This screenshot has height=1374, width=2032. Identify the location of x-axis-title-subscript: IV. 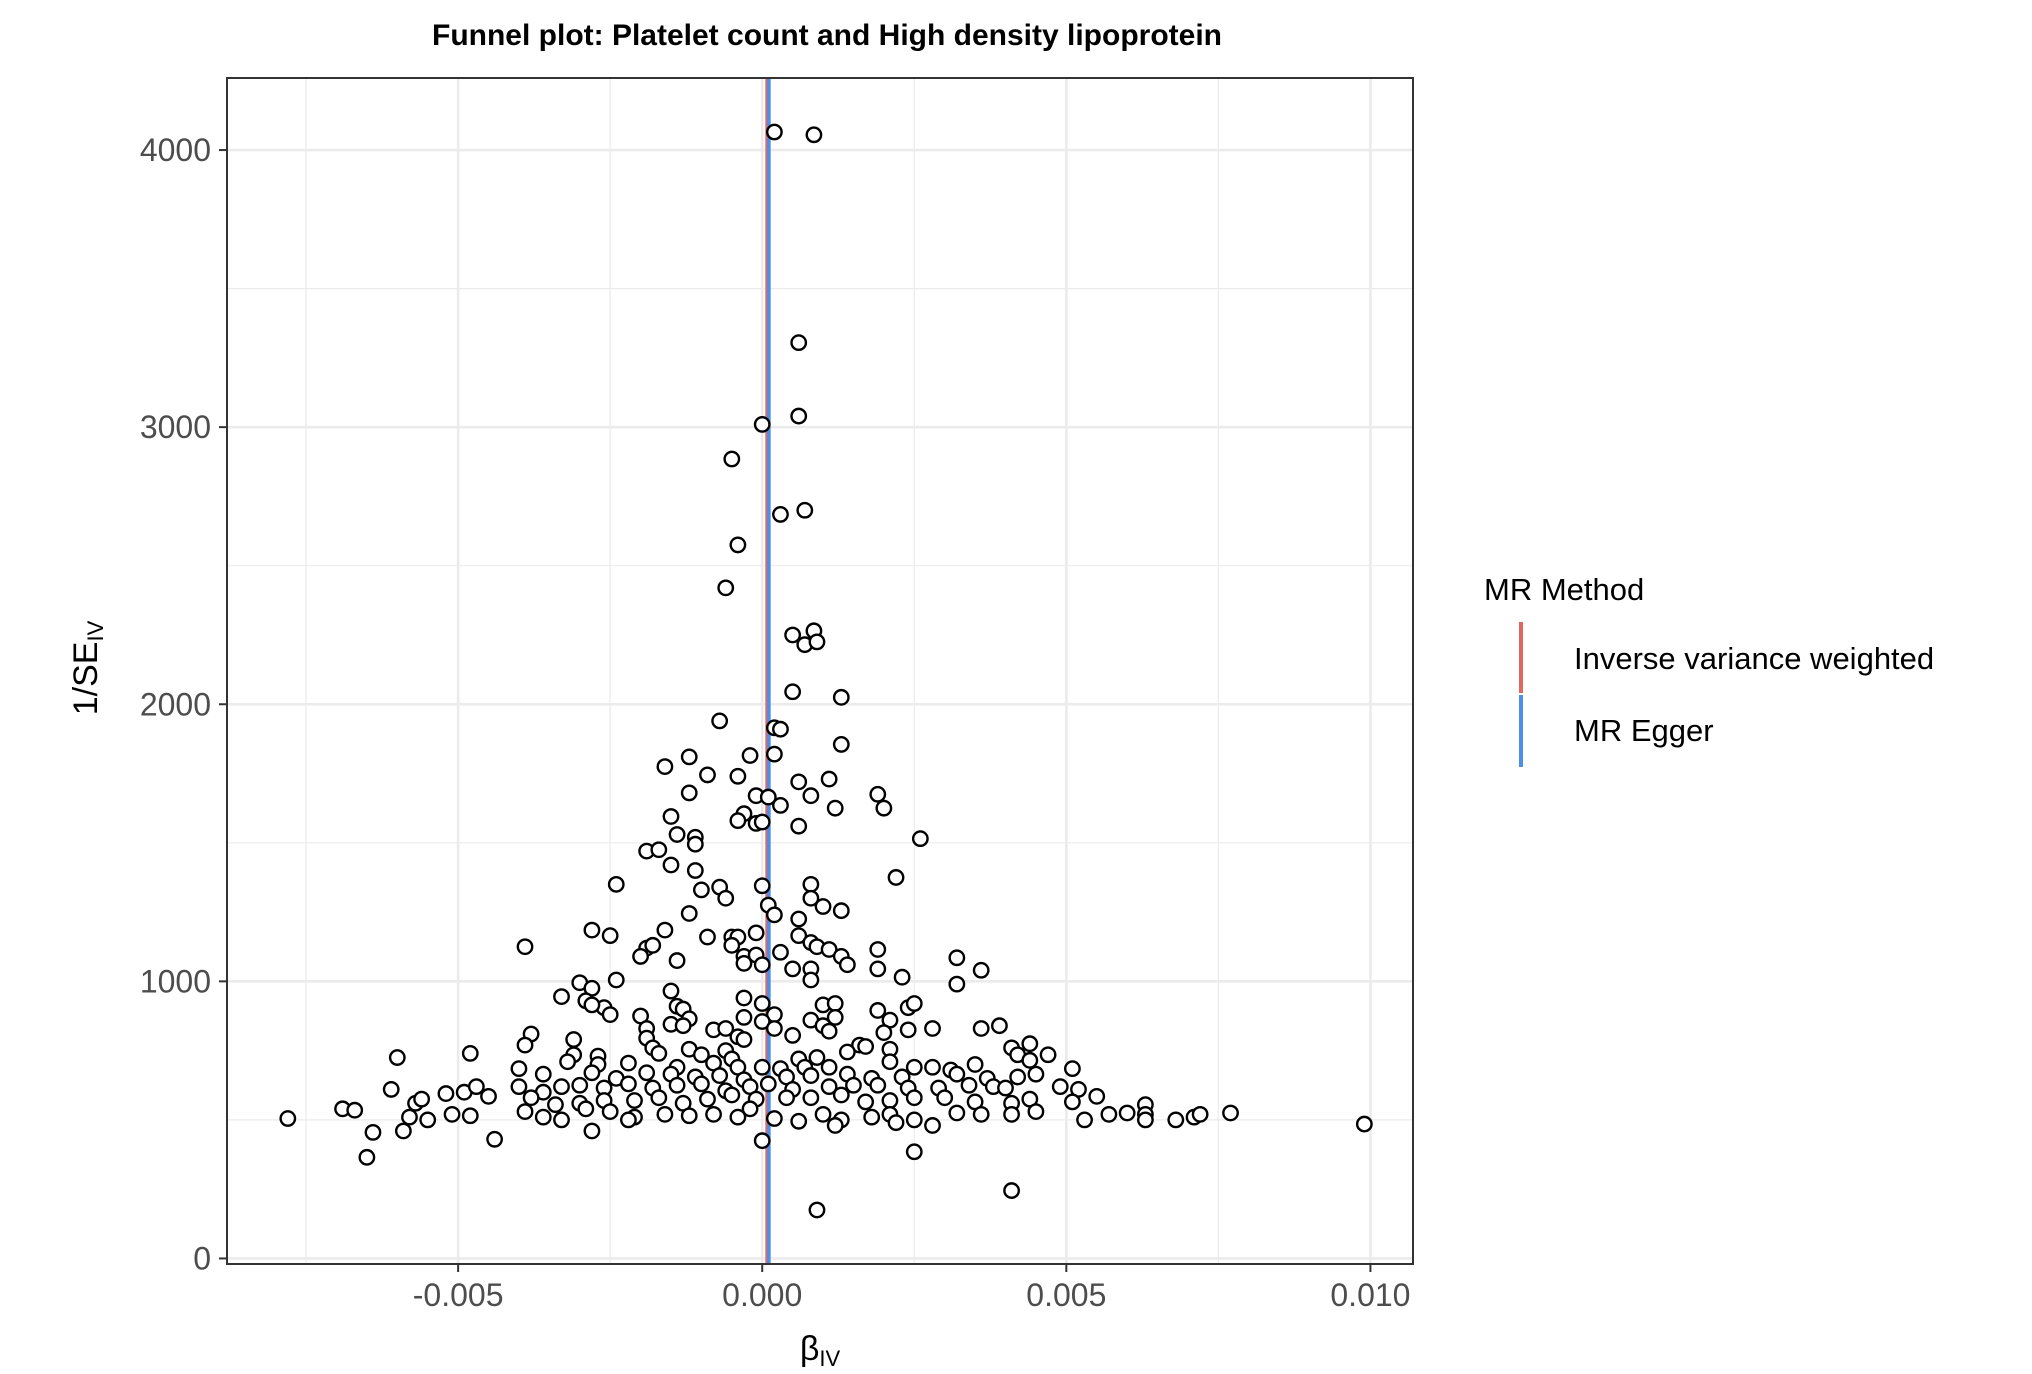
(829, 1358).